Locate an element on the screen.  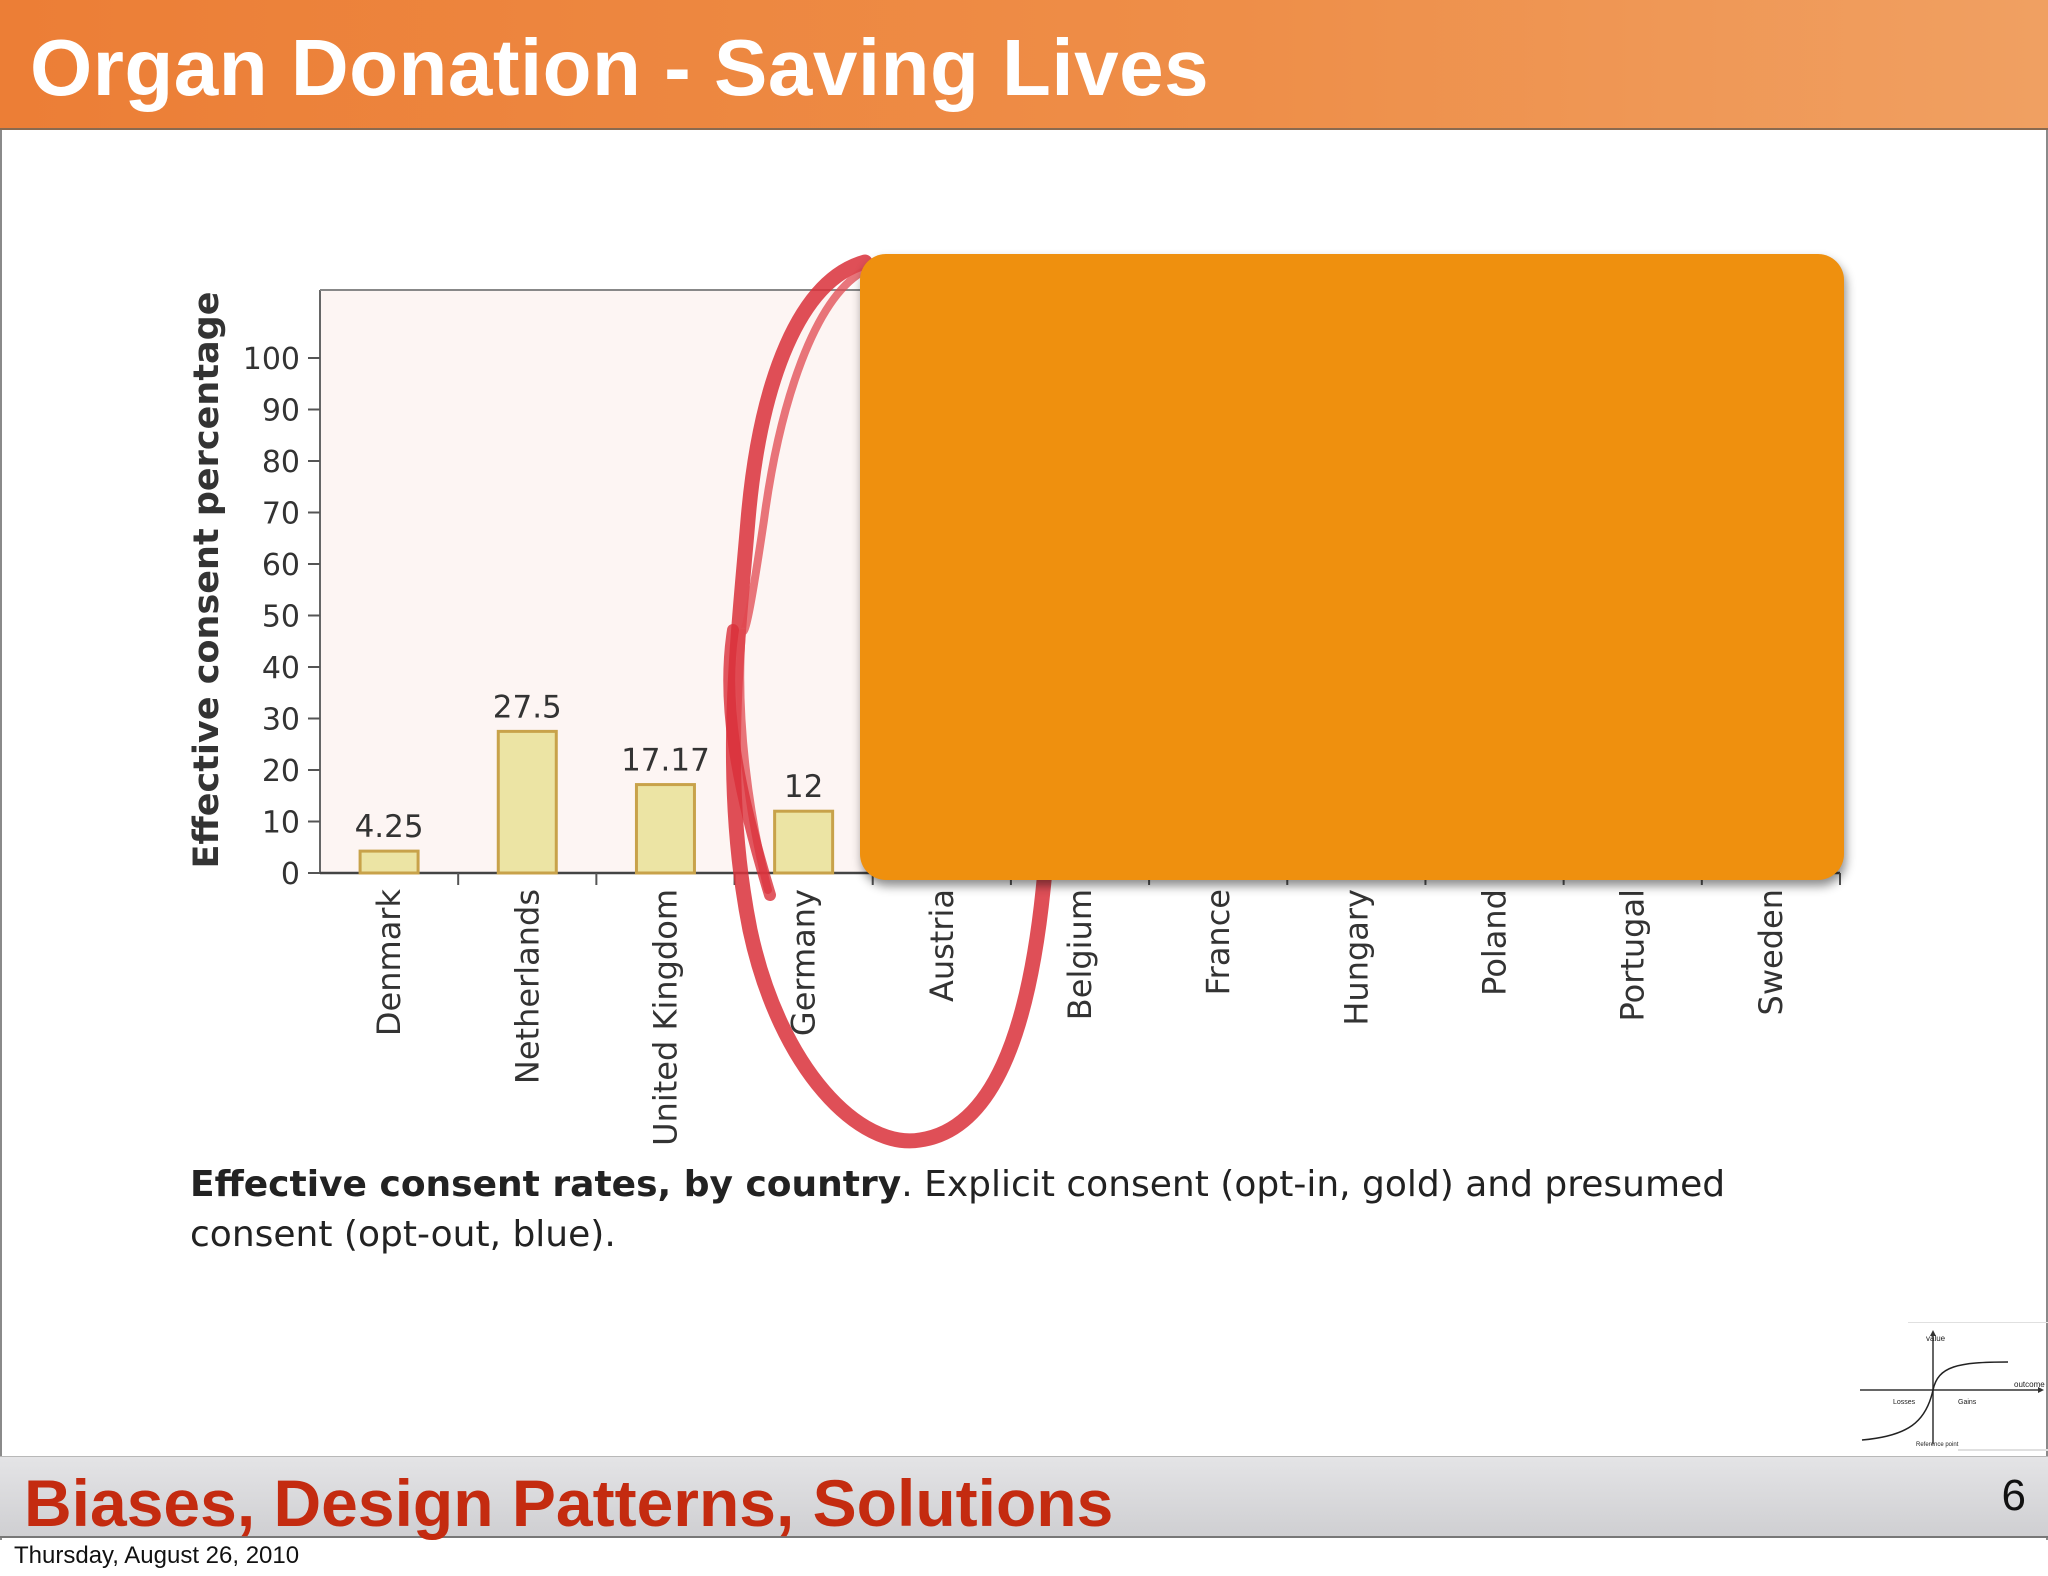
y-tick-label: 70 is located at coordinates (281, 514).